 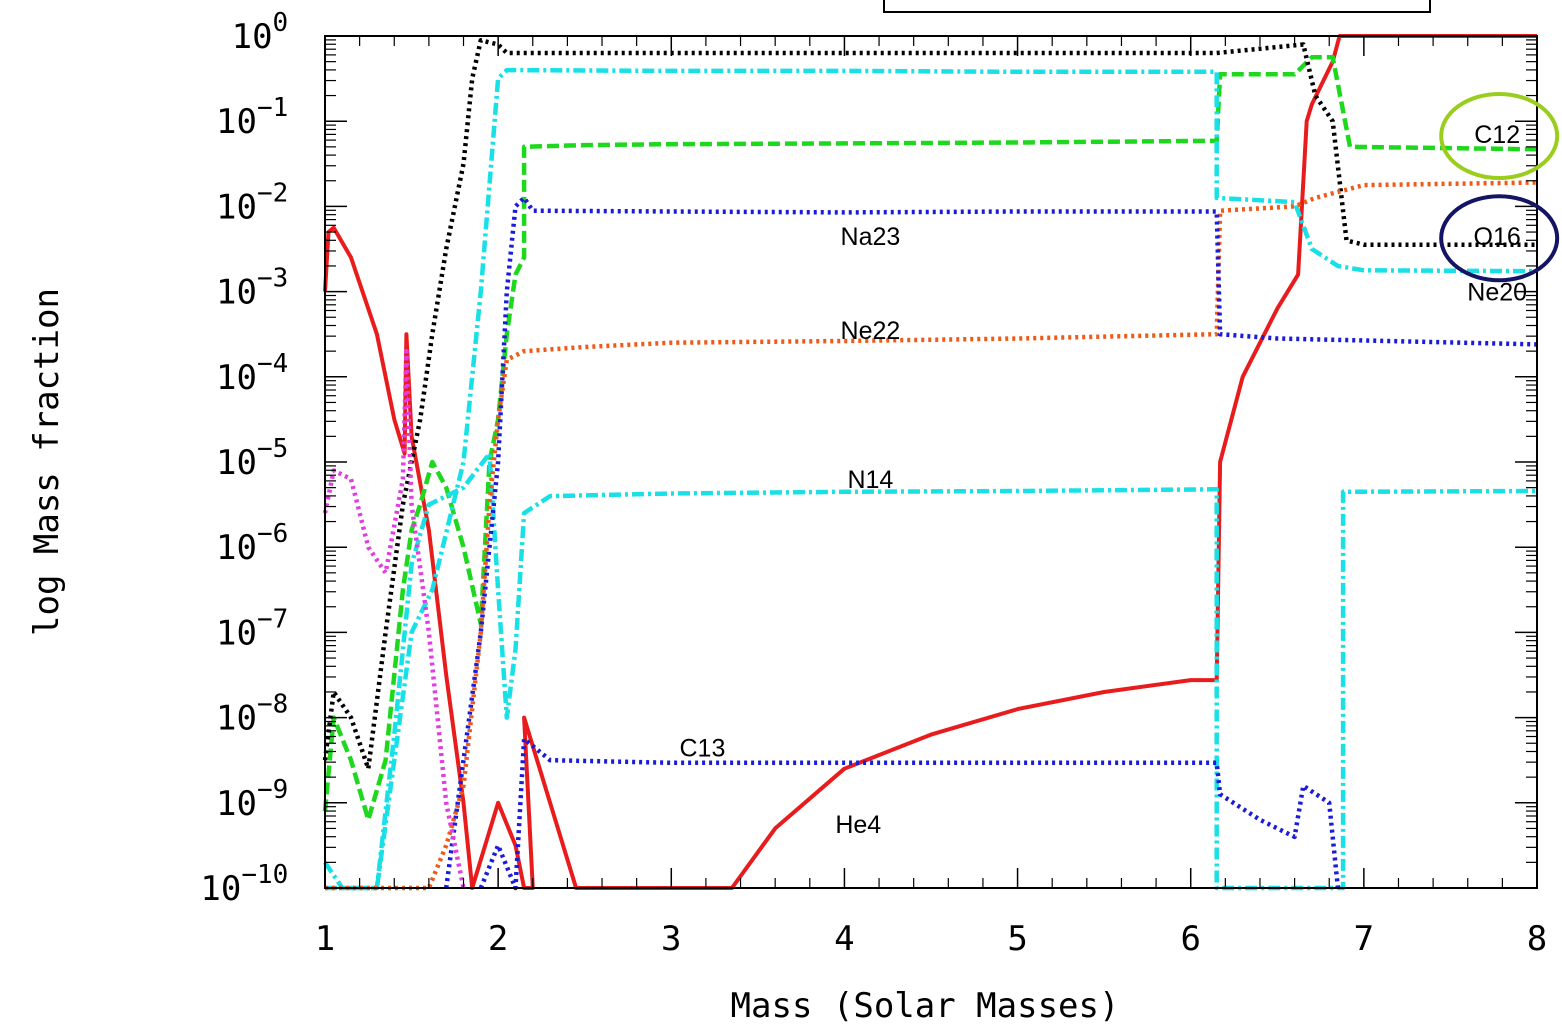 I want to click on highlight-circle-o16, so click(x=1499, y=238).